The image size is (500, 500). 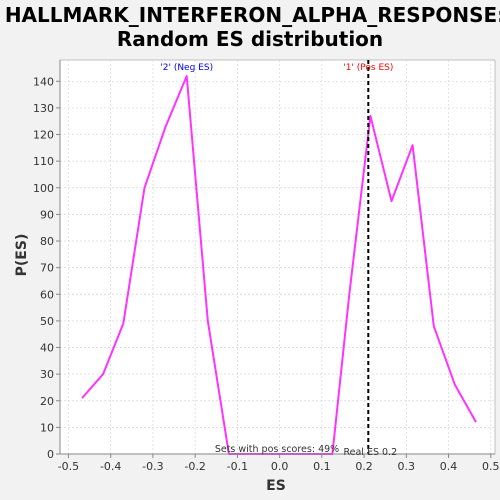 What do you see at coordinates (152, 466) in the screenshot?
I see `x-tick-label: -0.3` at bounding box center [152, 466].